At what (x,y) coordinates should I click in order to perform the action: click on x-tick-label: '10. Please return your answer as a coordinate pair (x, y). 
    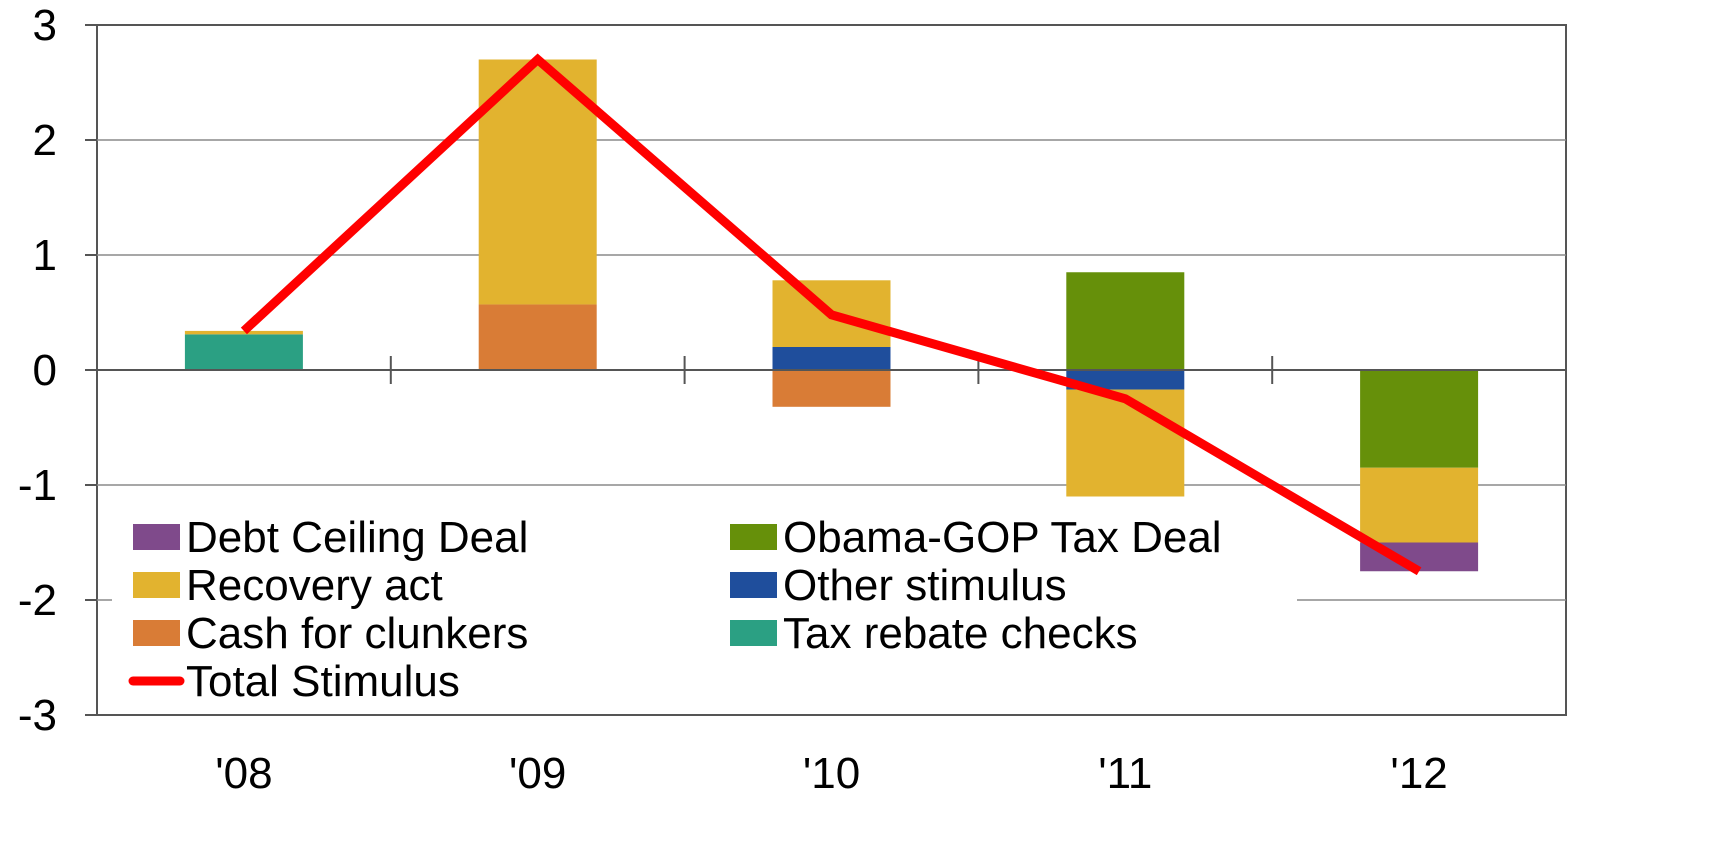
    Looking at the image, I should click on (831, 773).